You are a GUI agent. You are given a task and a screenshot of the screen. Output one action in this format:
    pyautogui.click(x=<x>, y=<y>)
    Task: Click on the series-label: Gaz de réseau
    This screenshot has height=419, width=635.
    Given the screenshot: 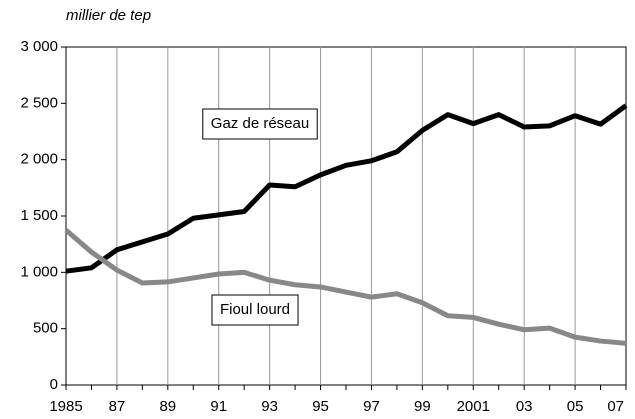 What is the action you would take?
    pyautogui.click(x=260, y=123)
    